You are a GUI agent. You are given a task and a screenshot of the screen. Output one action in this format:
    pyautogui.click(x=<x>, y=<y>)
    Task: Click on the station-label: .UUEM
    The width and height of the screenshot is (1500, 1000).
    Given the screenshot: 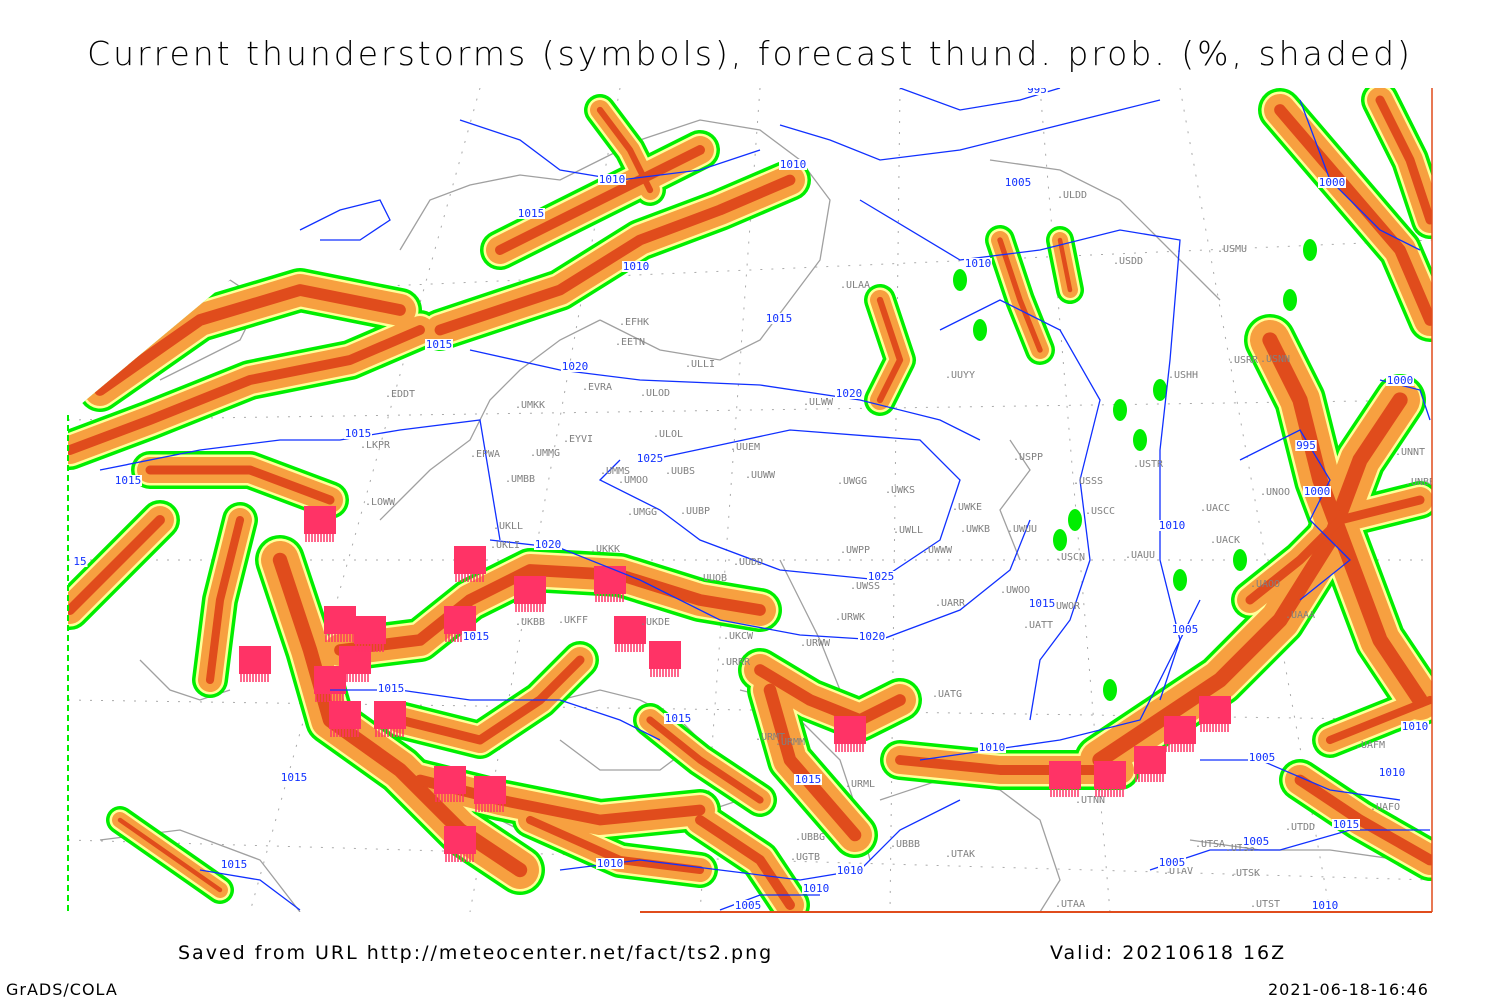 What is the action you would take?
    pyautogui.click(x=745, y=447)
    